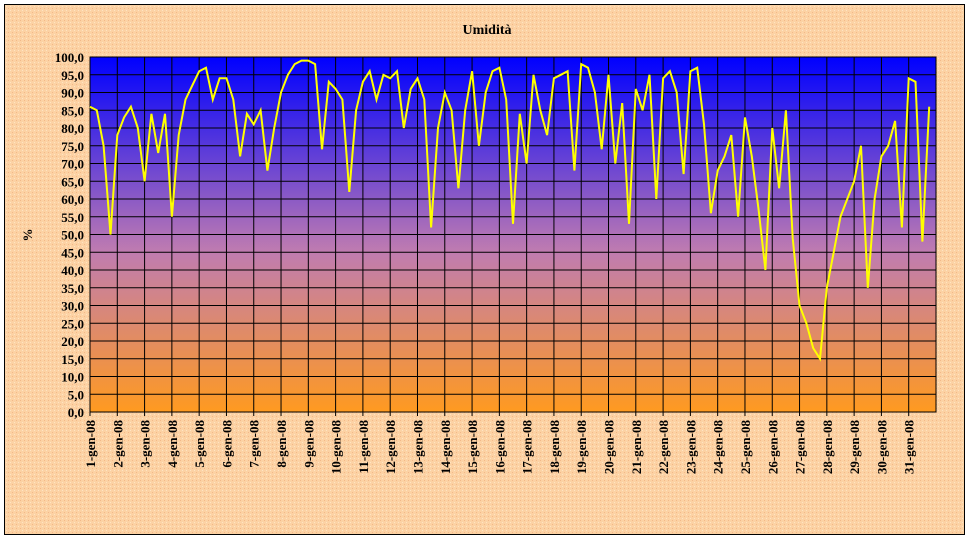 Image resolution: width=970 pixels, height=544 pixels. Describe the element at coordinates (172, 444) in the screenshot. I see `x-tick-label: 4-gen-08` at that location.